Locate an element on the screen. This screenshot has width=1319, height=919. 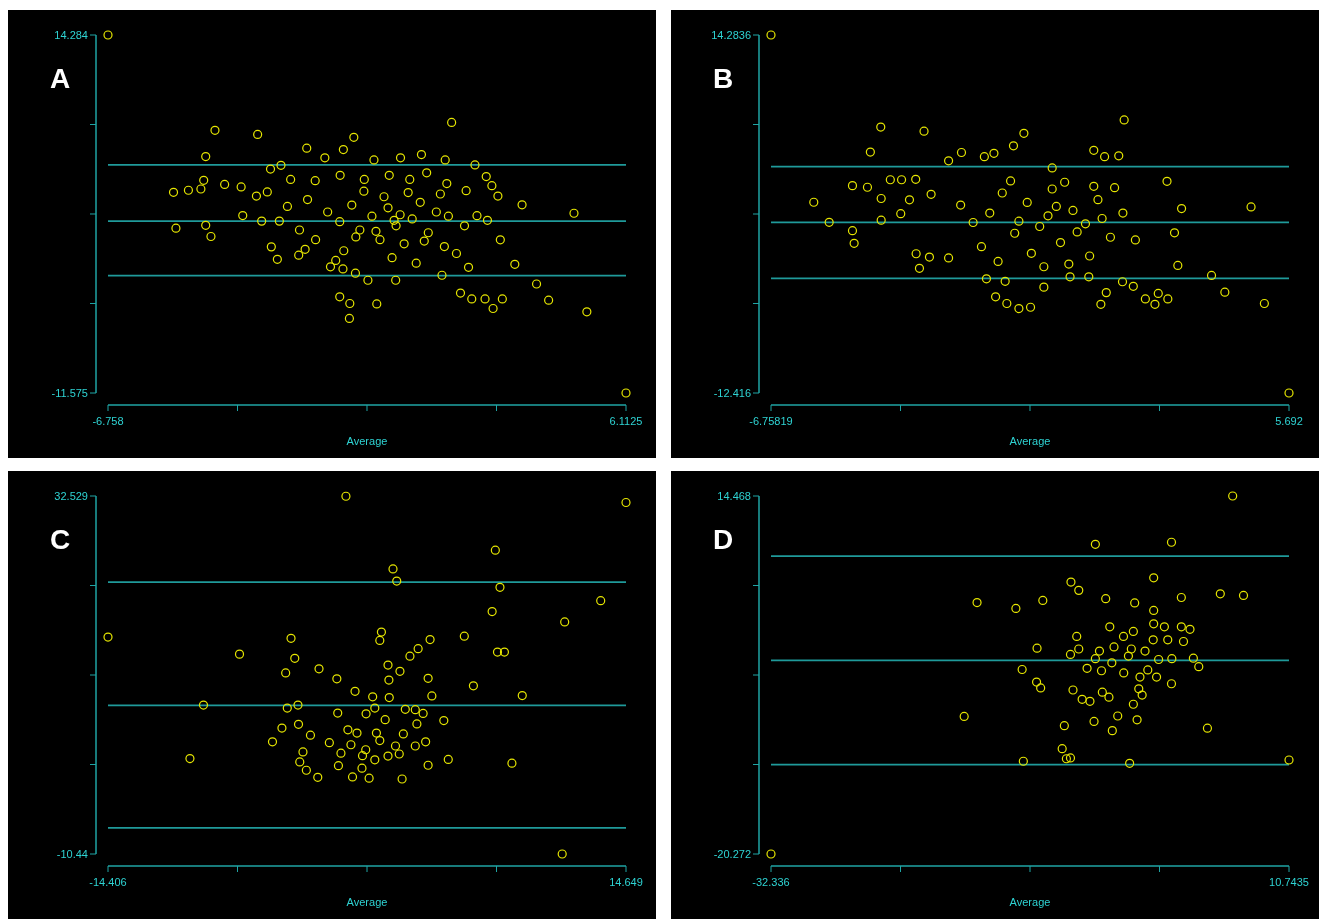
y-tick-label: 14.284 is located at coordinates (71, 34).